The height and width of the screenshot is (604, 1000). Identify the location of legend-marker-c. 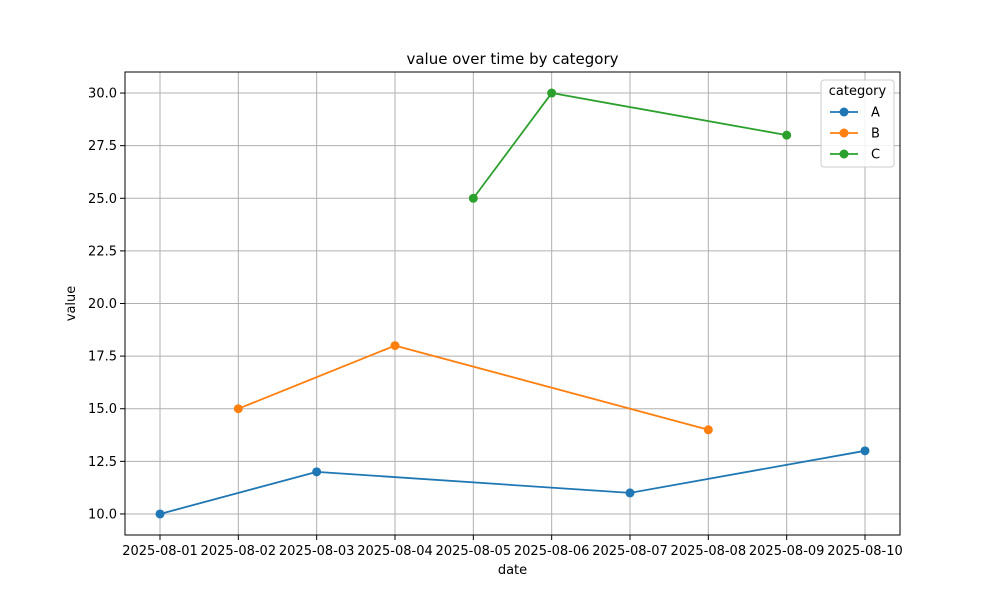
(844, 154).